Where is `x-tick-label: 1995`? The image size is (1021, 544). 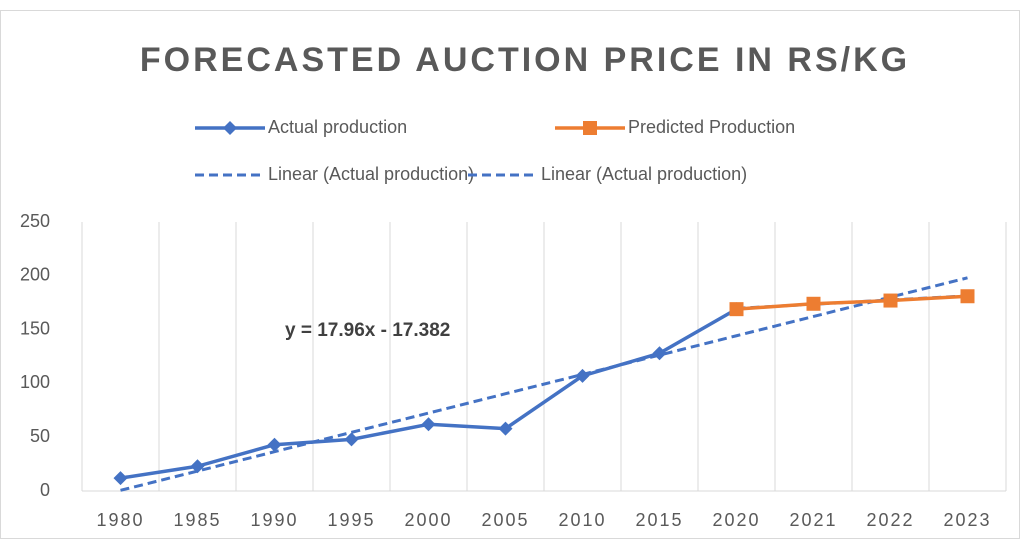 x-tick-label: 1995 is located at coordinates (351, 520).